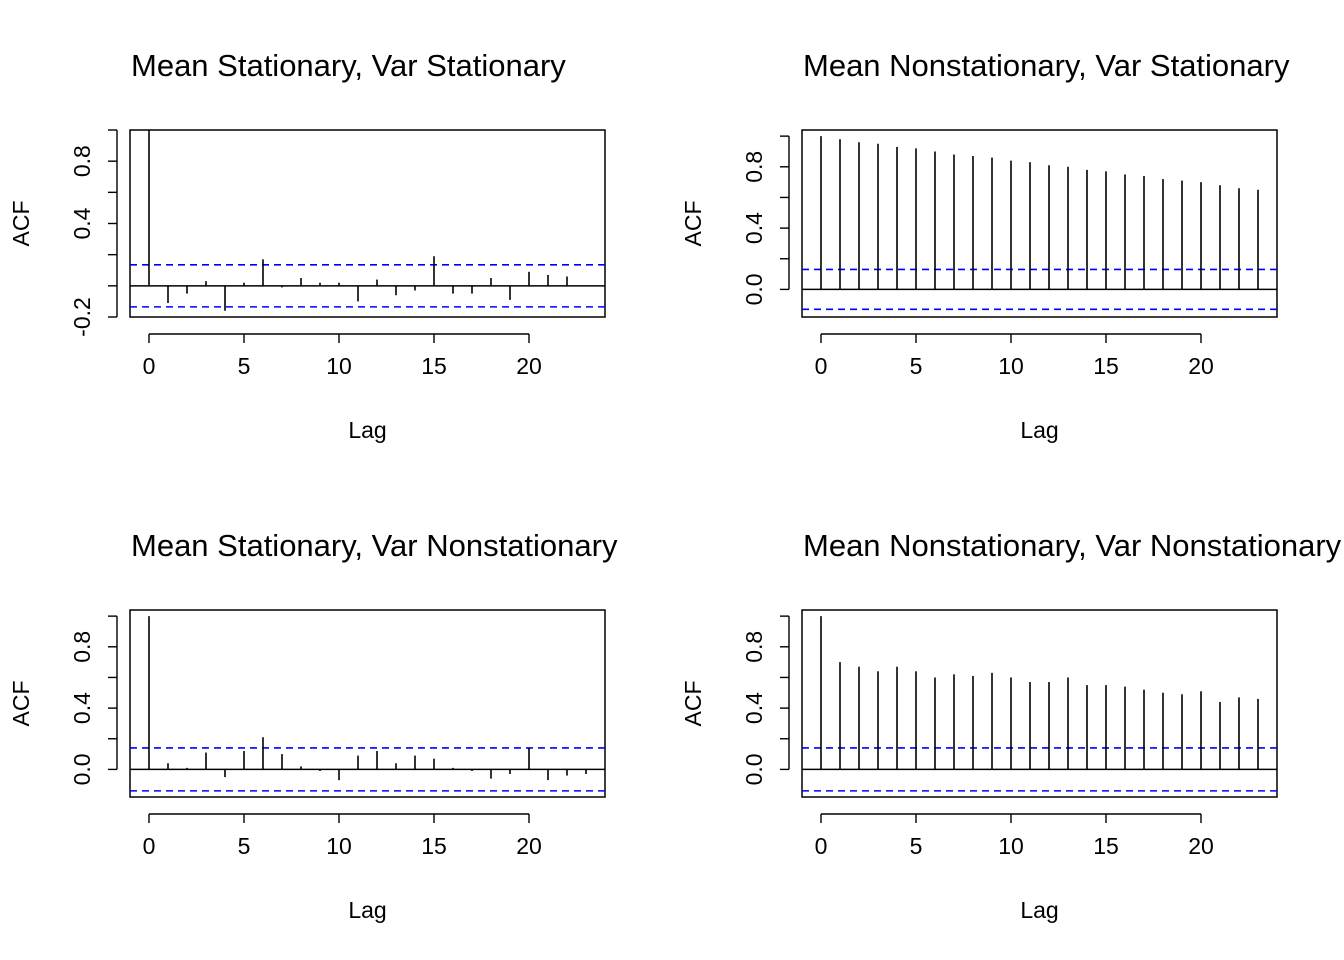  Describe the element at coordinates (82, 317) in the screenshot. I see `y-tick-label: -0.2` at that location.